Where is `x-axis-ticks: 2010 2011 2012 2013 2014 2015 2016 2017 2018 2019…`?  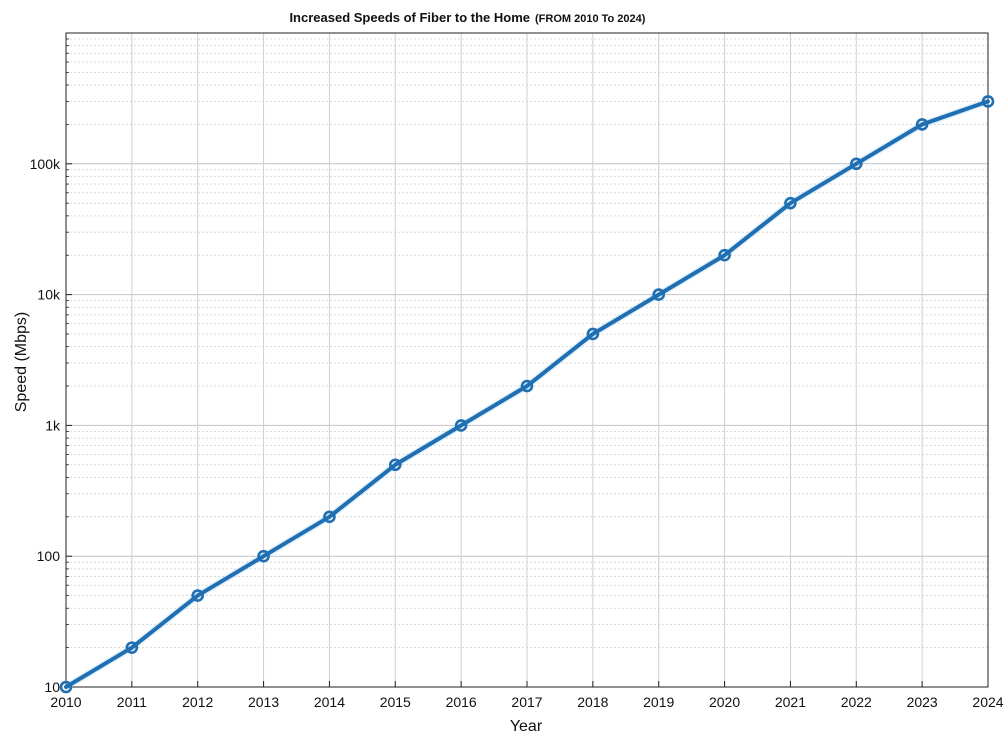
x-axis-ticks: 2010 2011 2012 2013 2014 2015 2016 2017 2018 2019… is located at coordinates (527, 695).